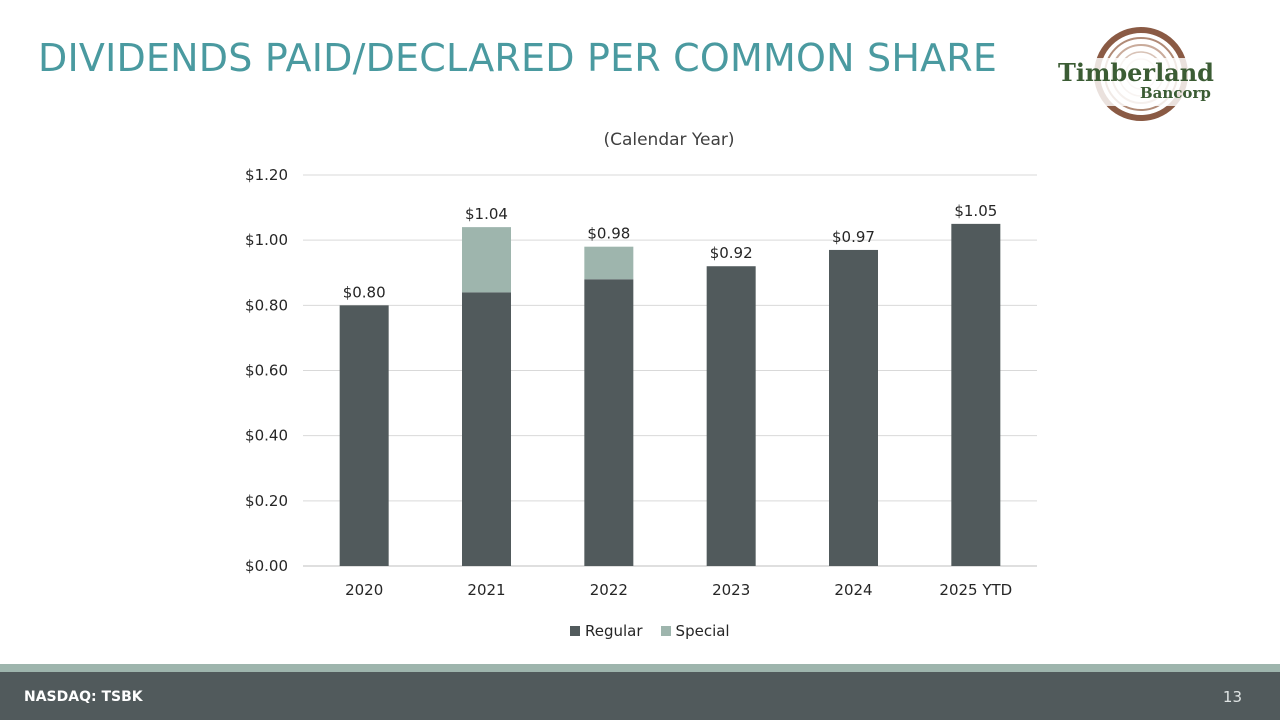 Image resolution: width=1280 pixels, height=720 pixels. Describe the element at coordinates (575, 631) in the screenshot. I see `legend-swatch-regular` at that location.